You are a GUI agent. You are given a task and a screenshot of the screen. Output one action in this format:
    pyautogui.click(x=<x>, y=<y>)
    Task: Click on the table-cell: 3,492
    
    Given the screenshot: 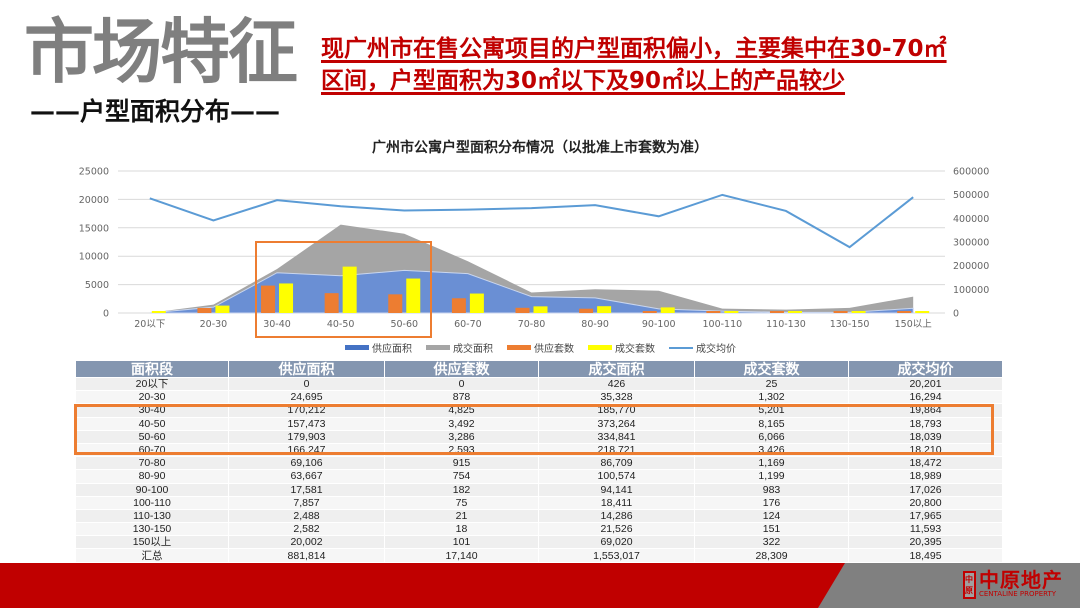 What is the action you would take?
    pyautogui.click(x=461, y=423)
    